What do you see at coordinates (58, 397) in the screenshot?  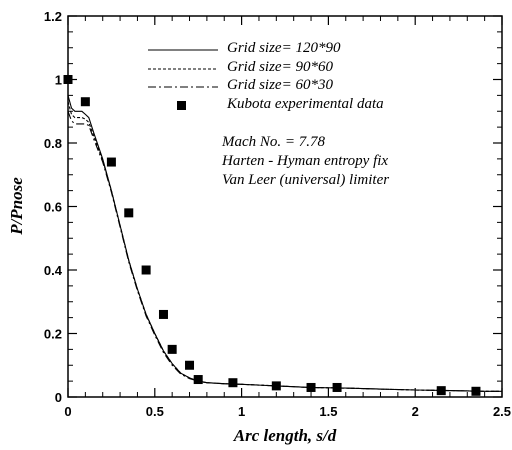 I see `y-tick-label: 0` at bounding box center [58, 397].